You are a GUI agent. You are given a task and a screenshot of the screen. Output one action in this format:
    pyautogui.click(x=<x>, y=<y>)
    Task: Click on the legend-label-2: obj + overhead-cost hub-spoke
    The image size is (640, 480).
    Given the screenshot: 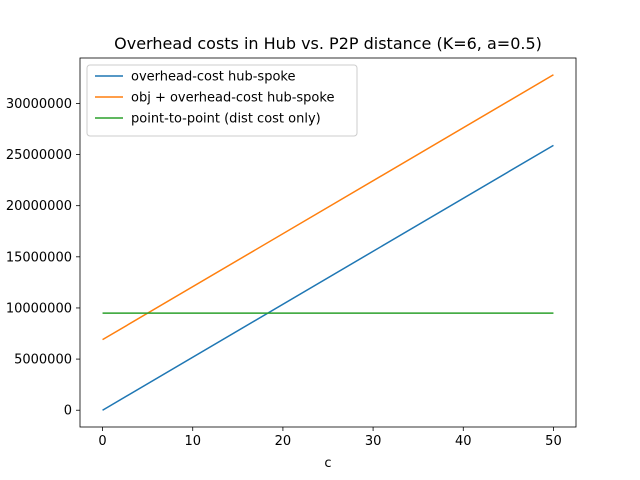 What is the action you would take?
    pyautogui.click(x=232, y=98)
    